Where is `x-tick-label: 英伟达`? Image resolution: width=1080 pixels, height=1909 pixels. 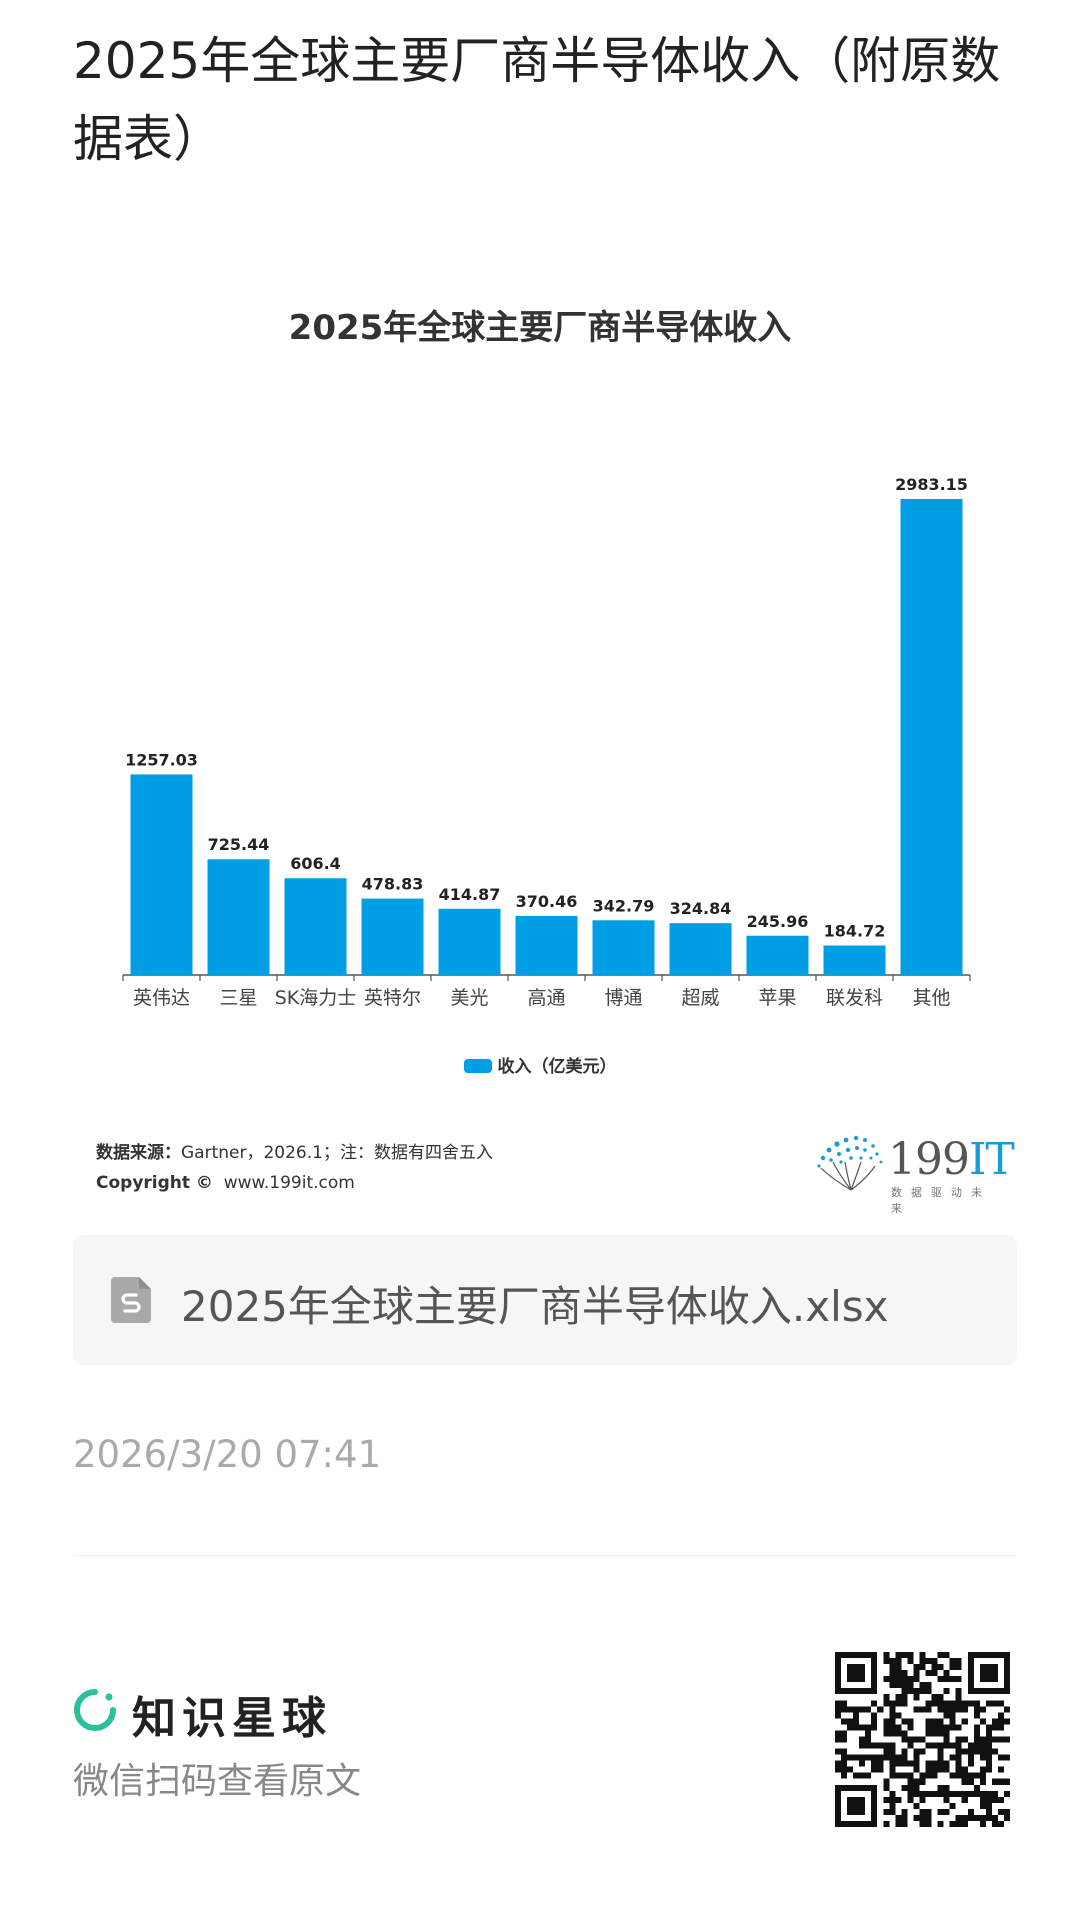
x-tick-label: 英伟达 is located at coordinates (161, 998).